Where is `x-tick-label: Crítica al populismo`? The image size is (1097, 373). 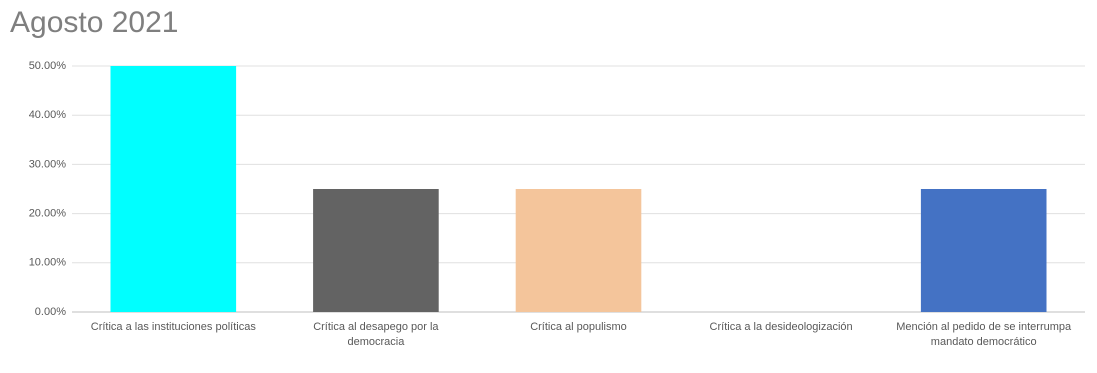 x-tick-label: Crítica al populismo is located at coordinates (578, 327).